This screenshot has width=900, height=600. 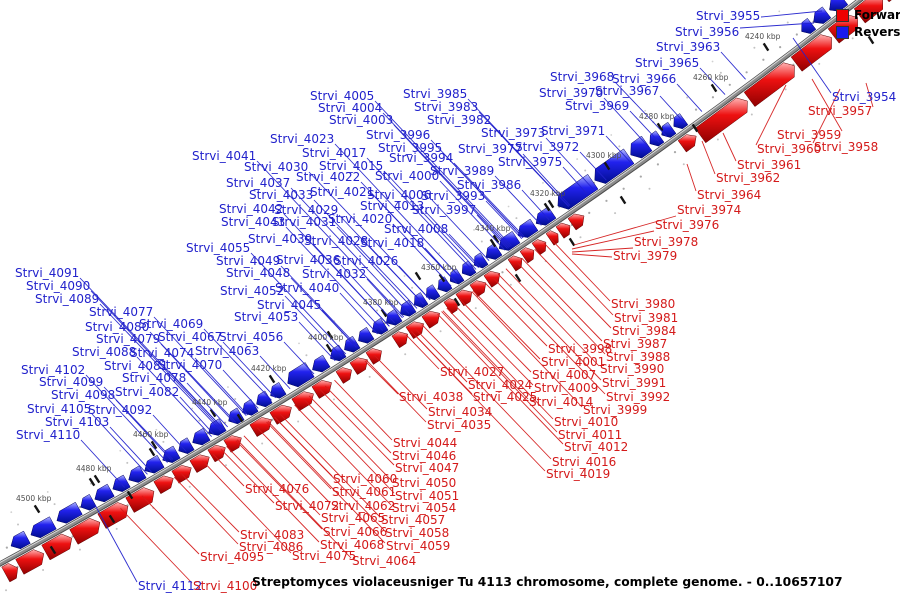 What do you see at coordinates (427, 468) in the screenshot?
I see `gene-label: Strvi_4047` at bounding box center [427, 468].